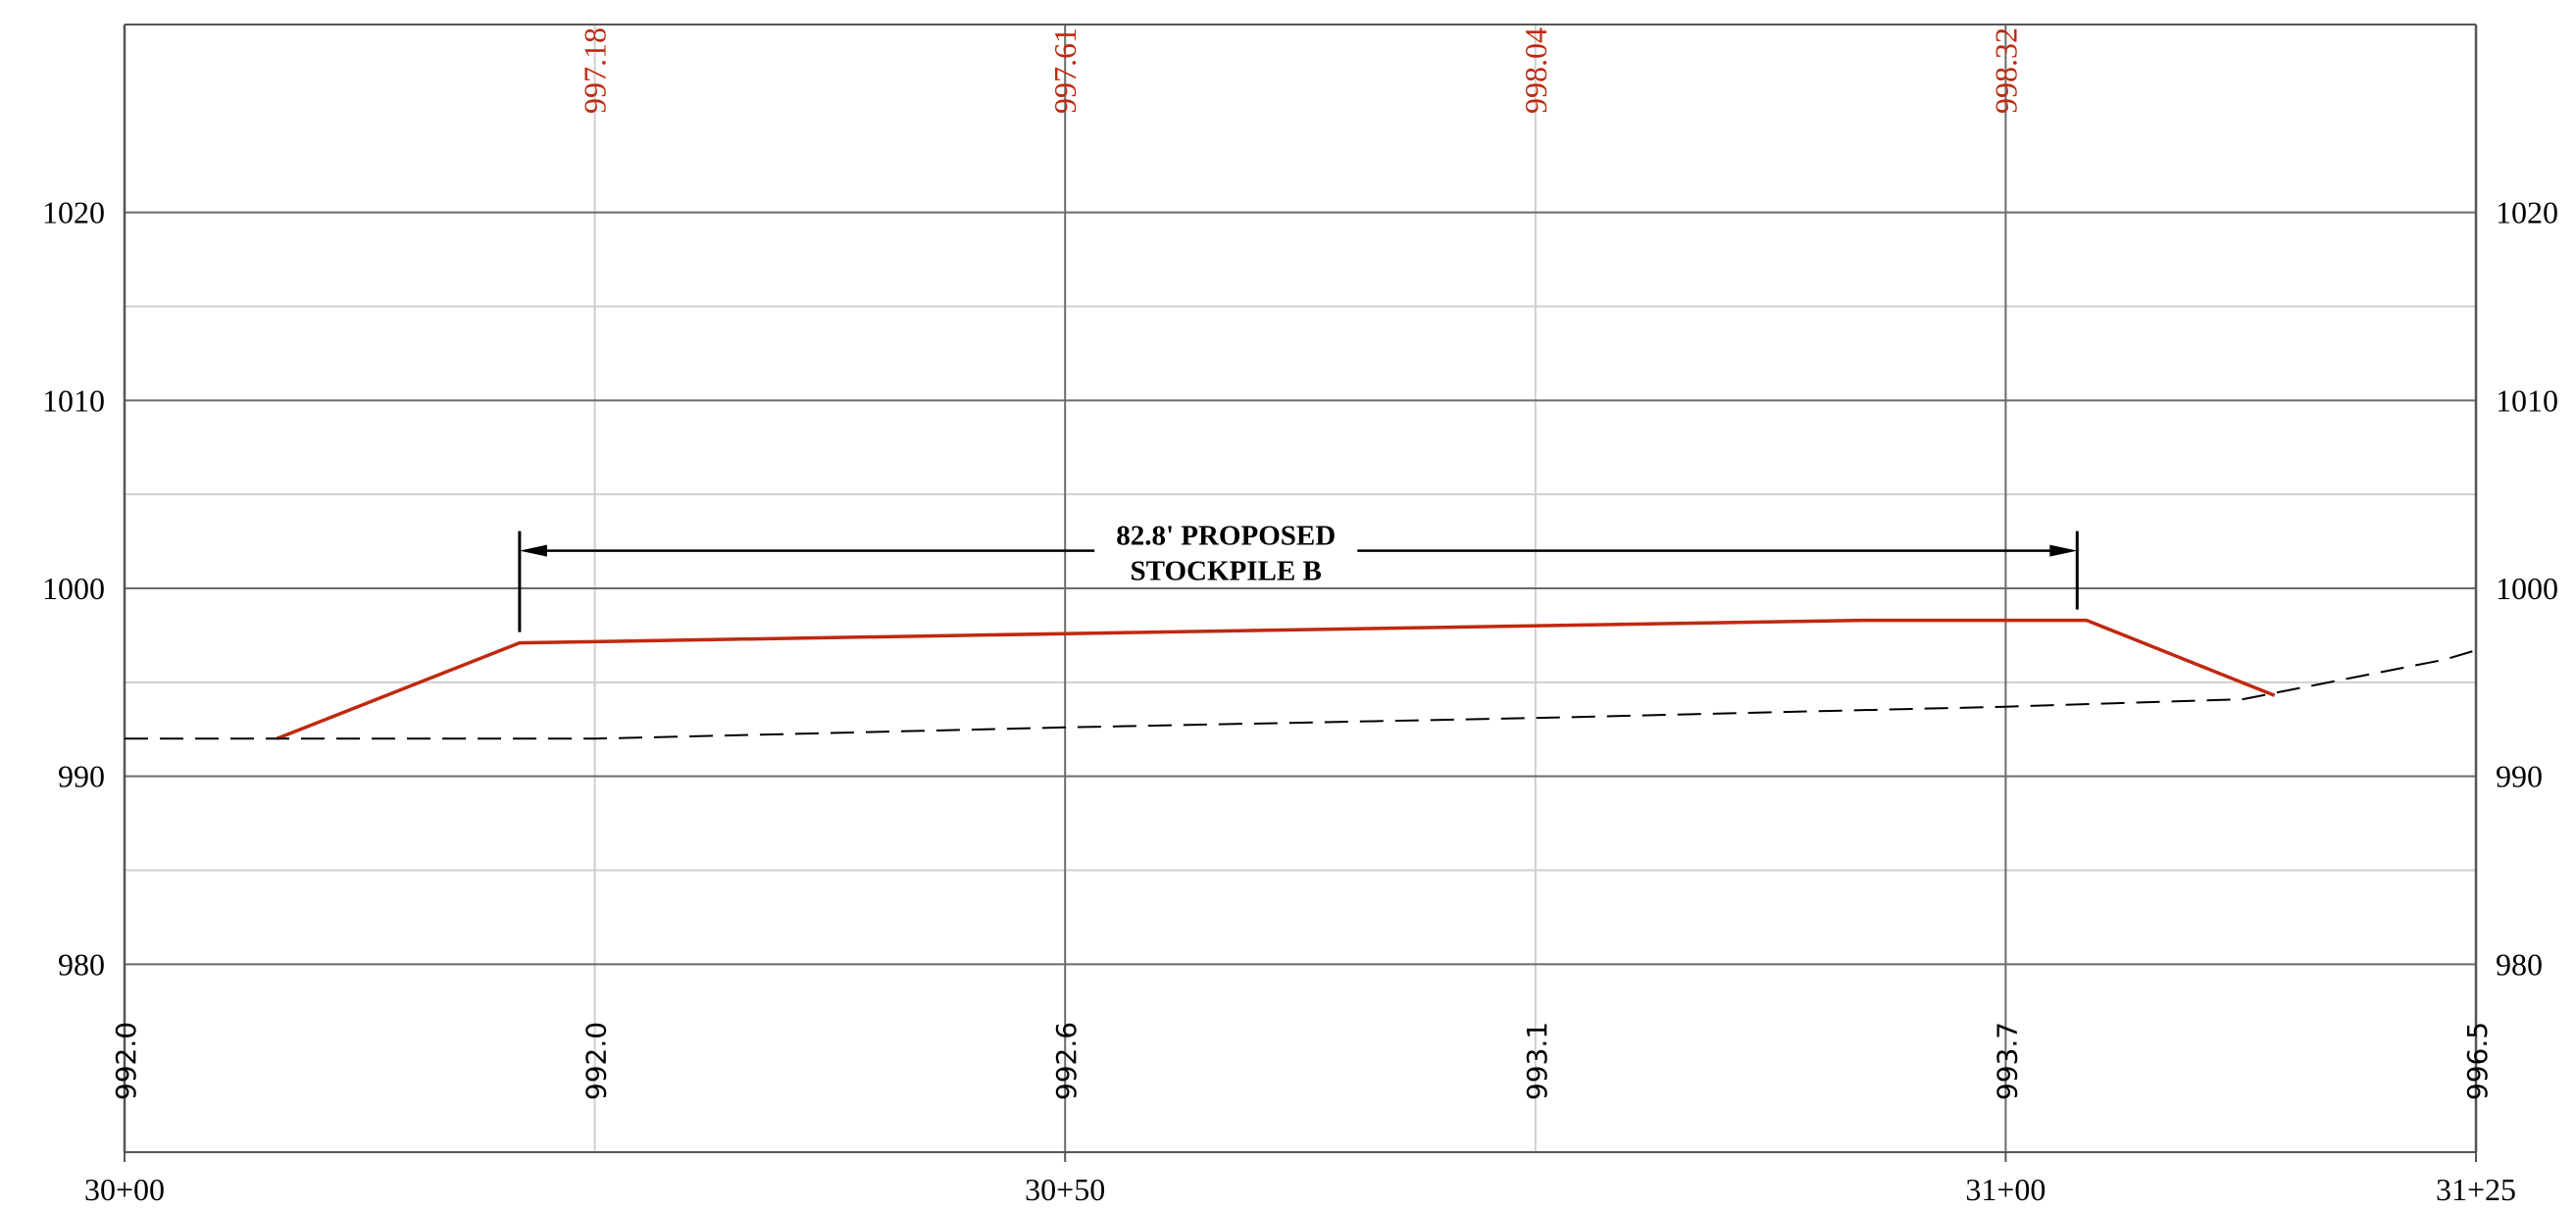 The image size is (2576, 1211). What do you see at coordinates (74, 212) in the screenshot?
I see `y-axis-label-left: 1020` at bounding box center [74, 212].